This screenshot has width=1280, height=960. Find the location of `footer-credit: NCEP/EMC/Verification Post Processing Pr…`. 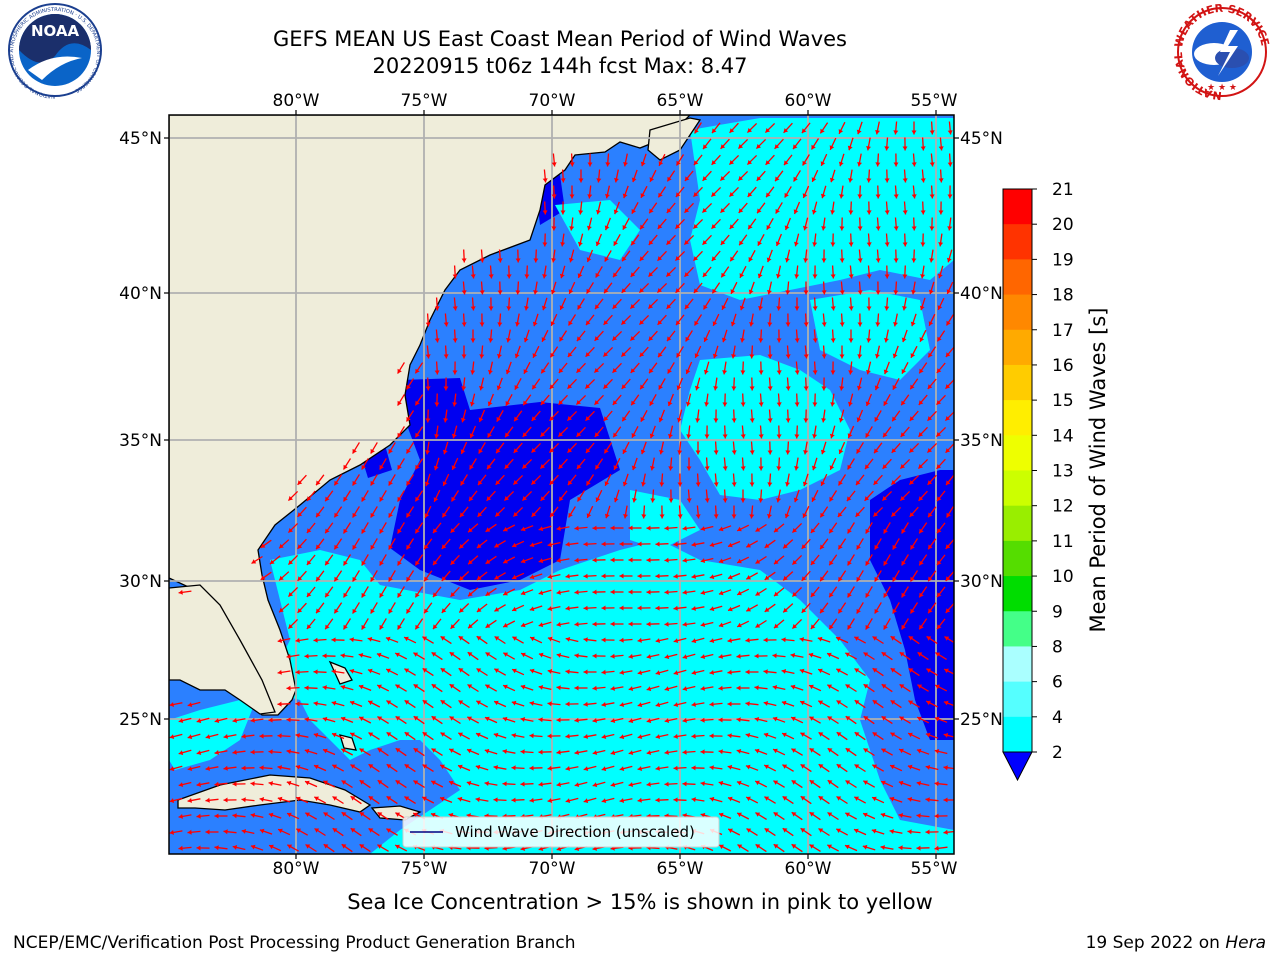

footer-credit: NCEP/EMC/Verification Post Processing Pr… is located at coordinates (294, 943).